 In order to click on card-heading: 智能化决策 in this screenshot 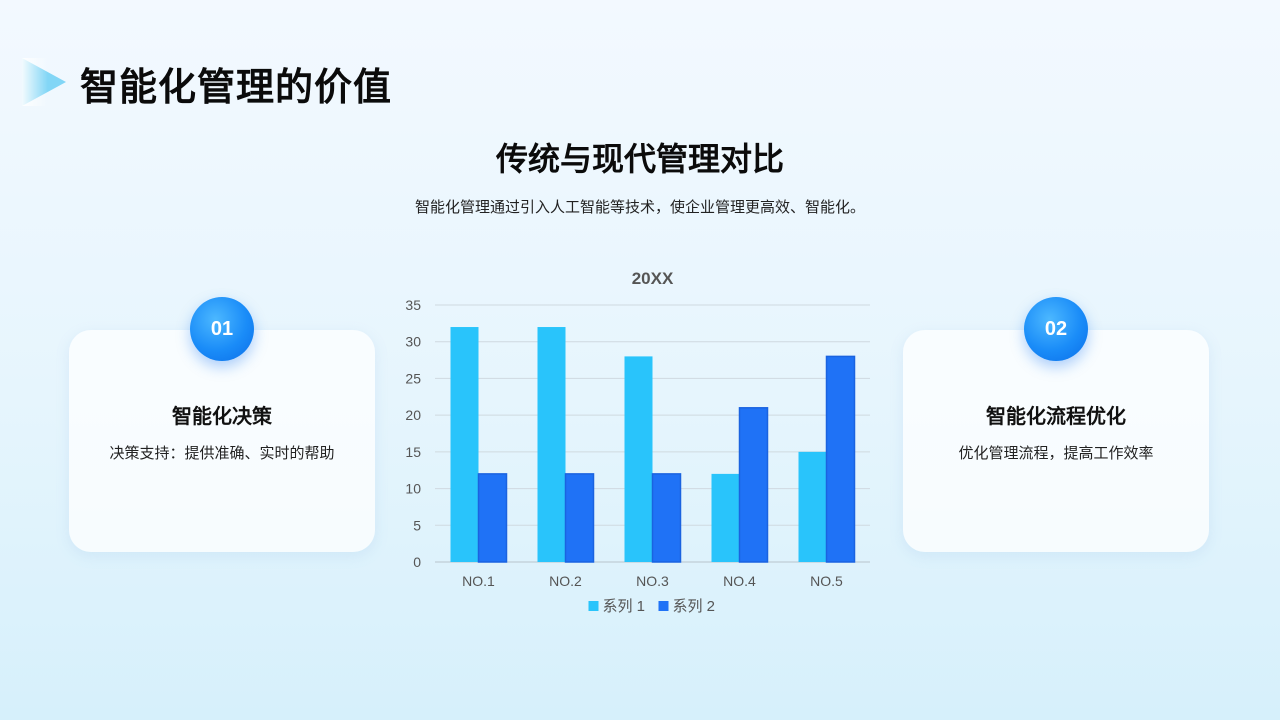, I will do `click(222, 417)`.